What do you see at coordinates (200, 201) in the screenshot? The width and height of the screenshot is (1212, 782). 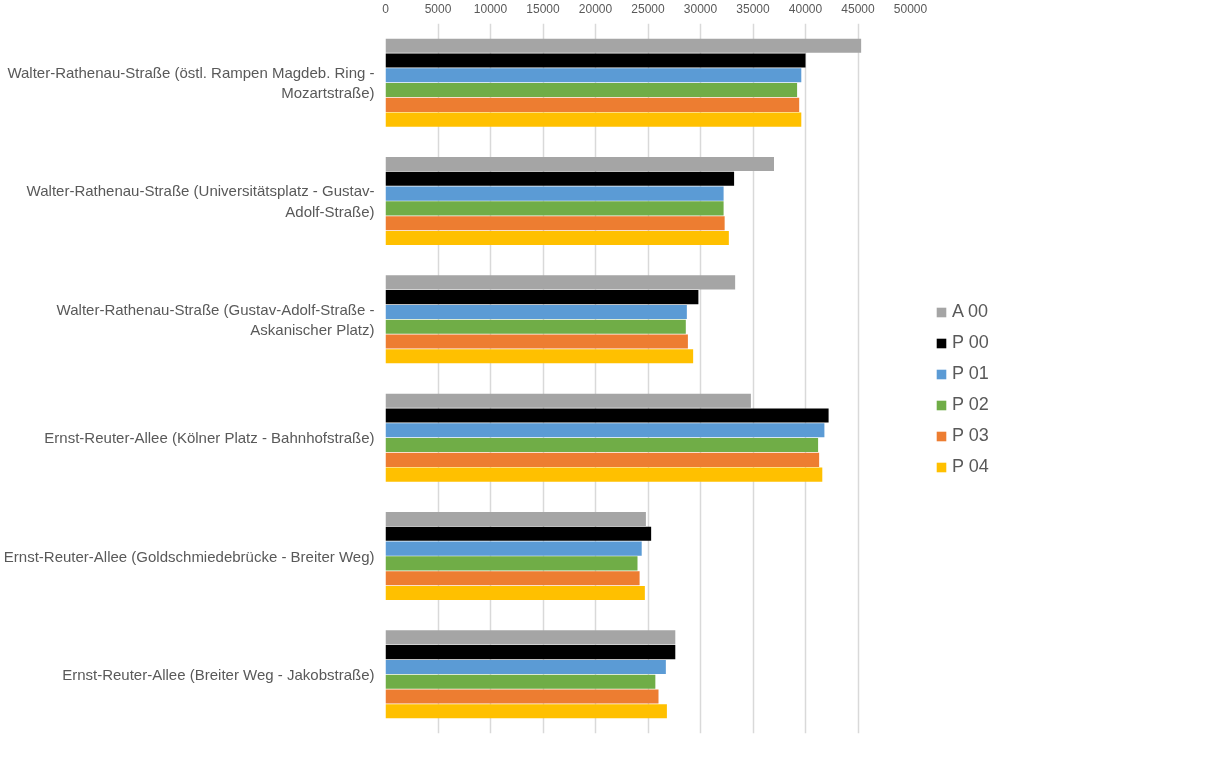 I see `y-tick-label: Walter-Rathenau-Straße (Universitätsplatz - Gustav-Adolf-Straße)` at bounding box center [200, 201].